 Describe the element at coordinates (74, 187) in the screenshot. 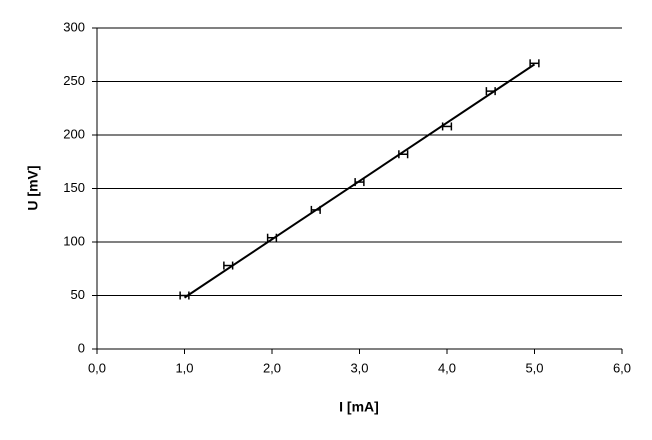

I see `y-tick-label: 150` at that location.